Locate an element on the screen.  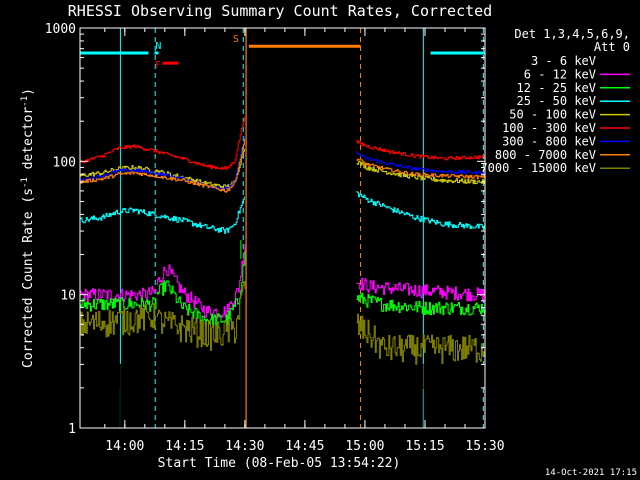
legend-item-label: 800 - 7000 keV is located at coordinates (545, 155).